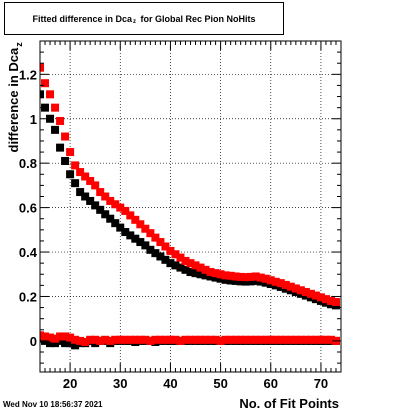 Image resolution: width=400 pixels, height=414 pixels. What do you see at coordinates (53, 404) in the screenshot?
I see `footer-timestamp: Wed Nov 10 18:56:37 2021` at bounding box center [53, 404].